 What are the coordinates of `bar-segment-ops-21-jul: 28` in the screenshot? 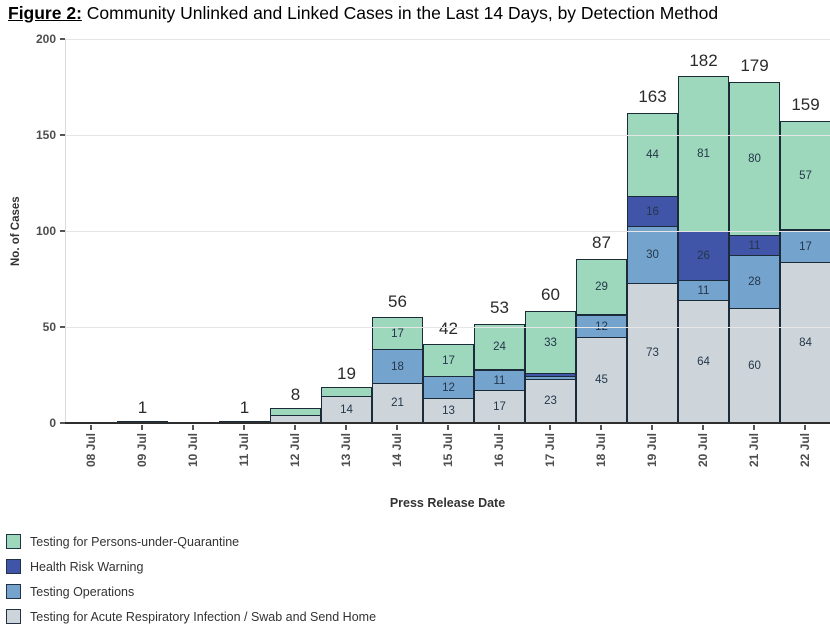 It's located at (754, 282).